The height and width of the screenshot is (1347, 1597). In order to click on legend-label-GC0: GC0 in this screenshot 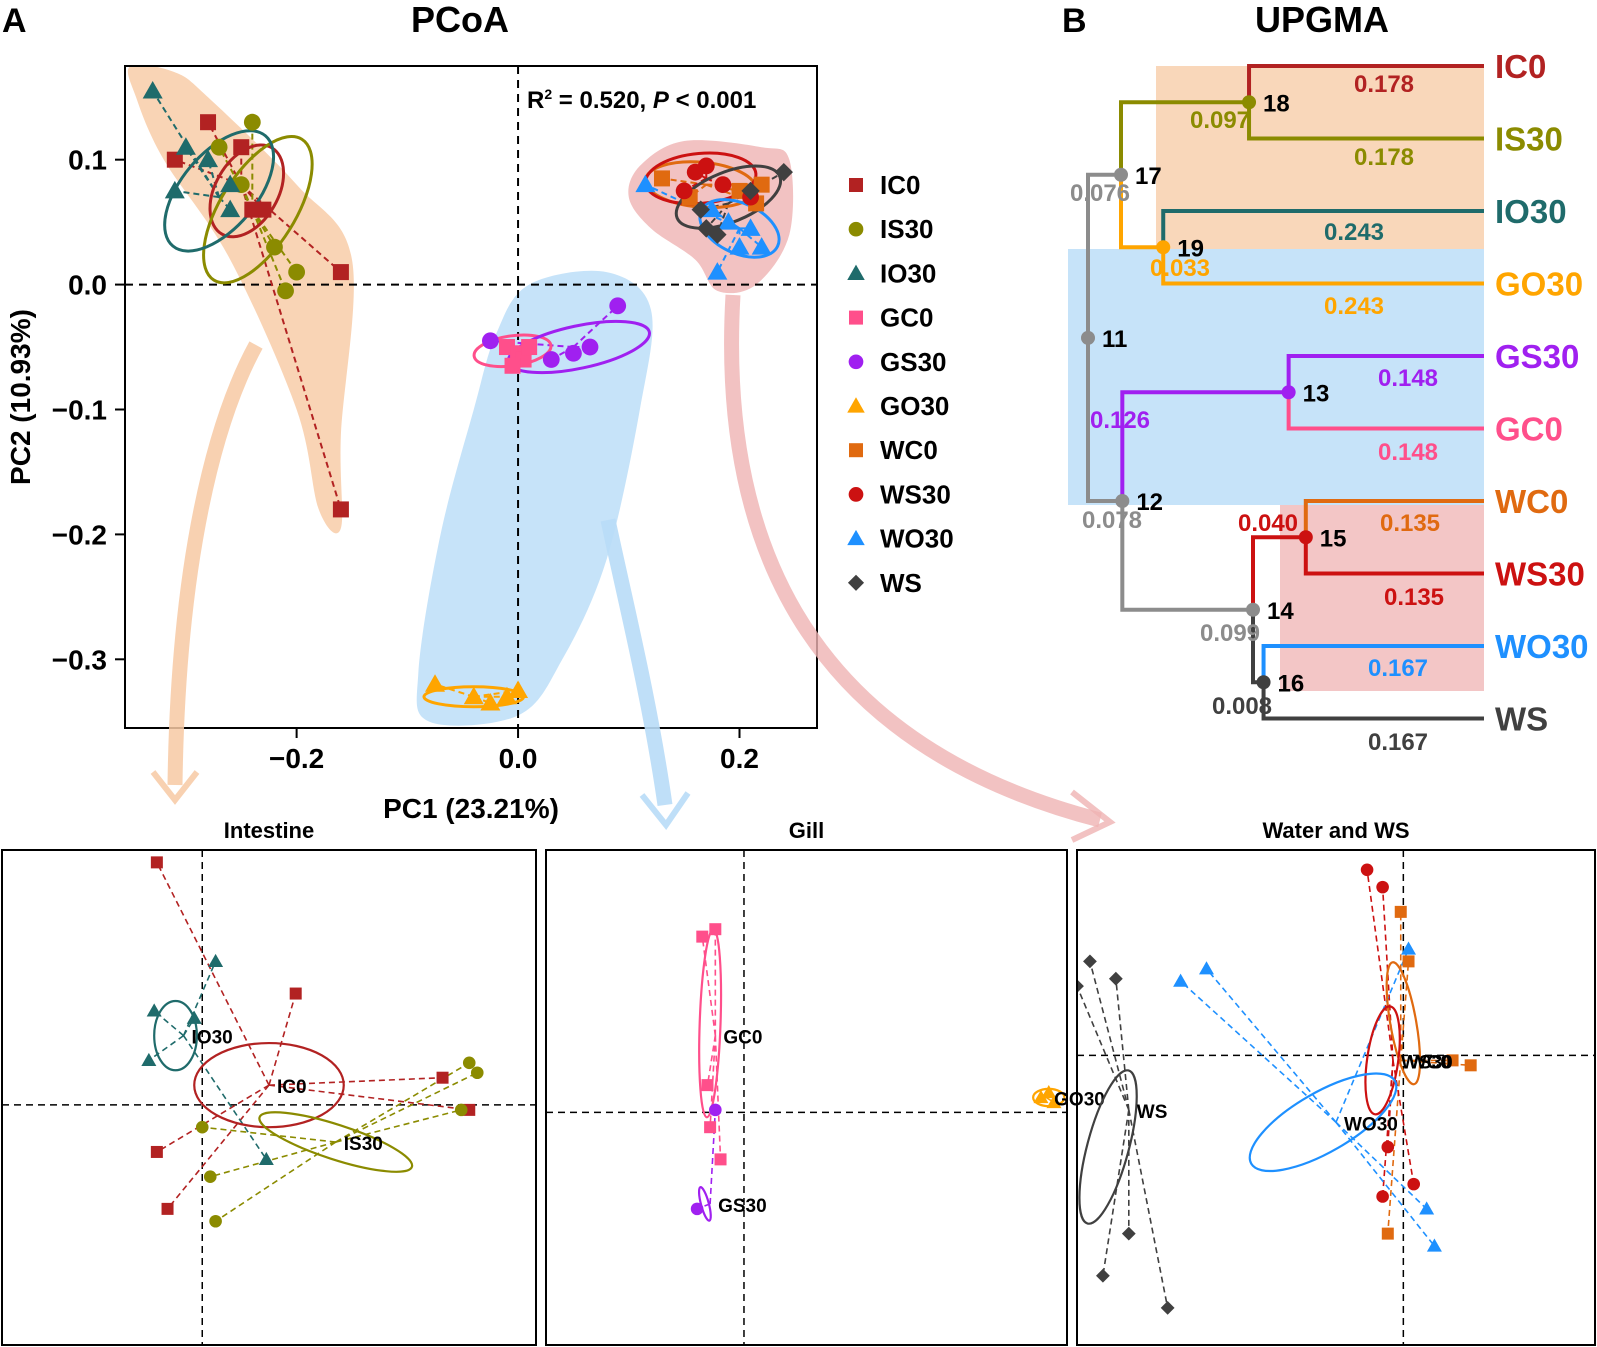, I will do `click(906, 318)`.